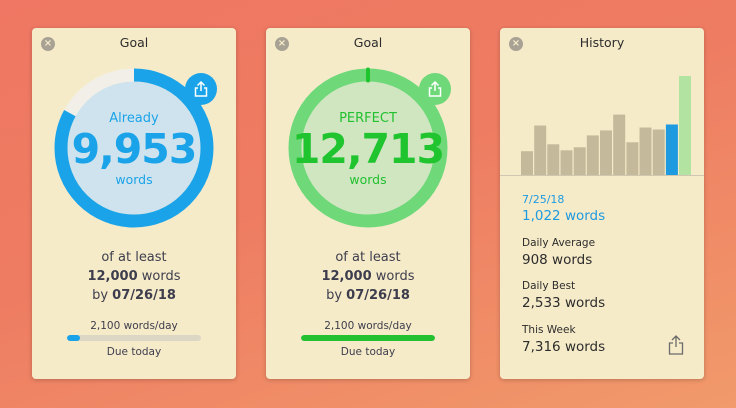 The width and height of the screenshot is (736, 408). Describe the element at coordinates (543, 199) in the screenshot. I see `selected-date: 7/25/18` at that location.